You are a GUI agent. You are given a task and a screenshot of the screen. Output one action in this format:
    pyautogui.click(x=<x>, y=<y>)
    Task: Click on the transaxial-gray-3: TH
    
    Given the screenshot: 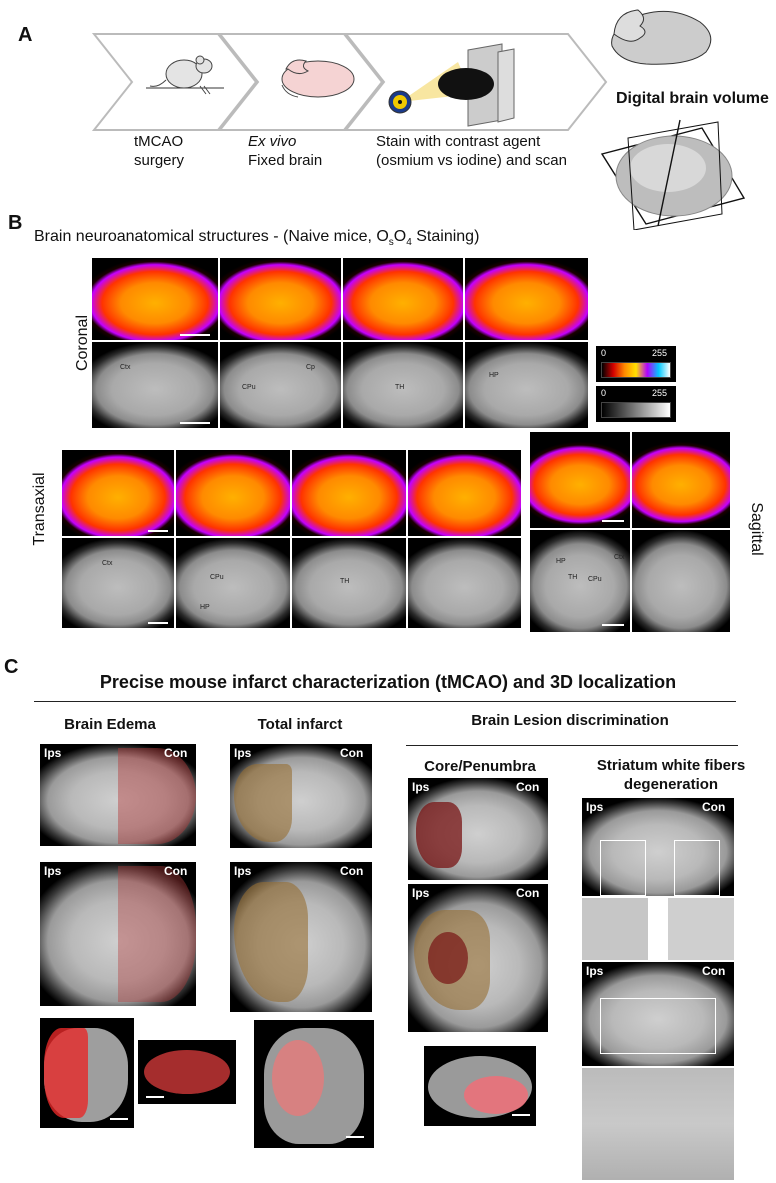 What is the action you would take?
    pyautogui.click(x=349, y=583)
    